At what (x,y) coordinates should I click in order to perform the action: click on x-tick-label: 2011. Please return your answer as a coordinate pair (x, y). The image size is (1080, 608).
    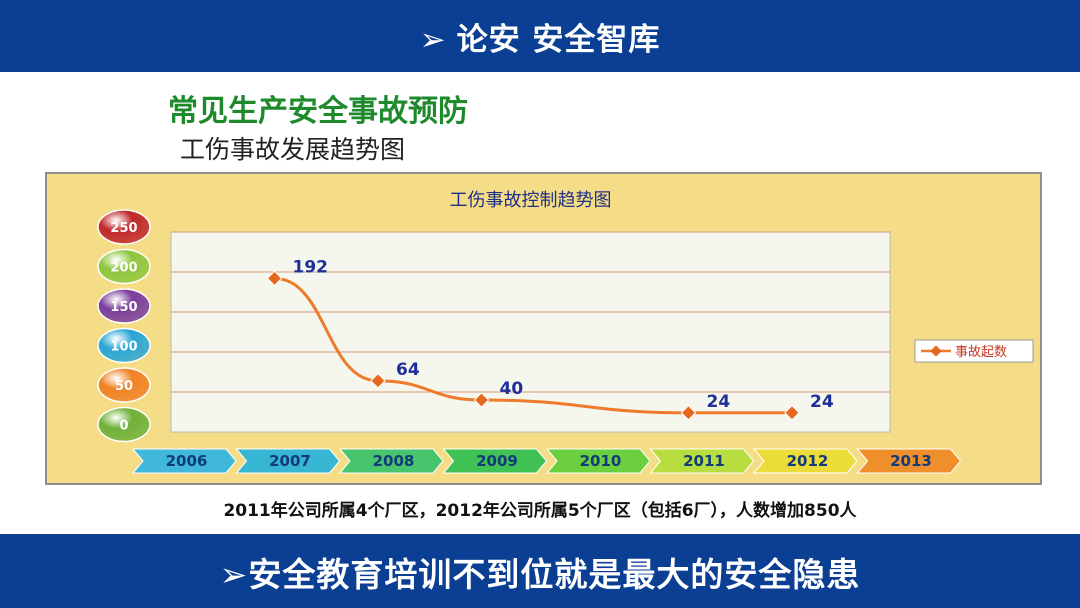
    Looking at the image, I should click on (704, 461).